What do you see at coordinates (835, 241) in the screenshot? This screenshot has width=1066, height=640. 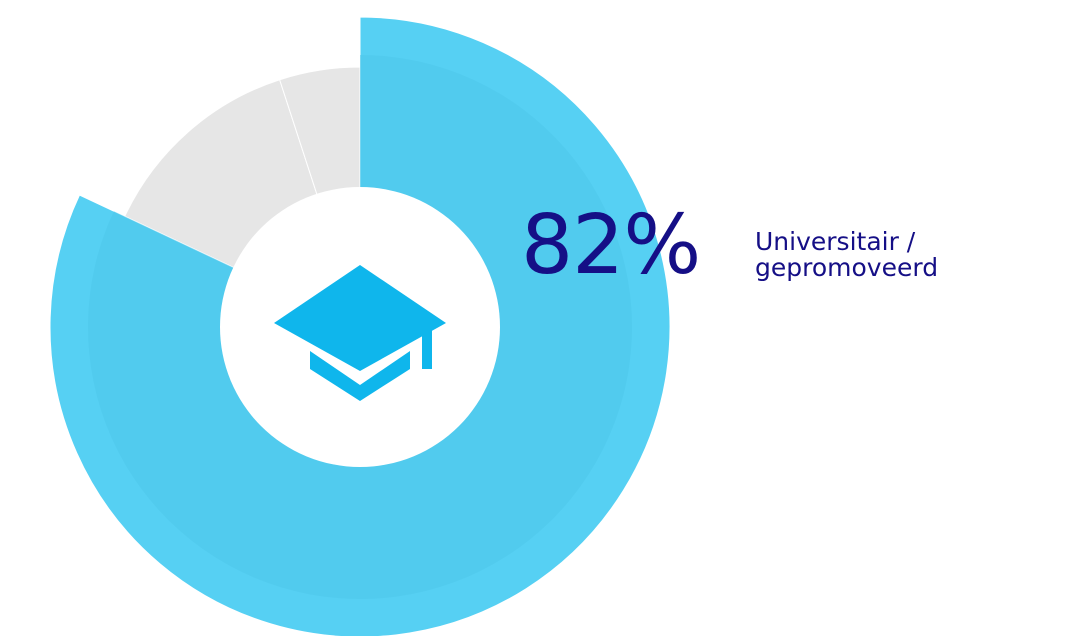 I see `primary-label-line1: Universitair /` at bounding box center [835, 241].